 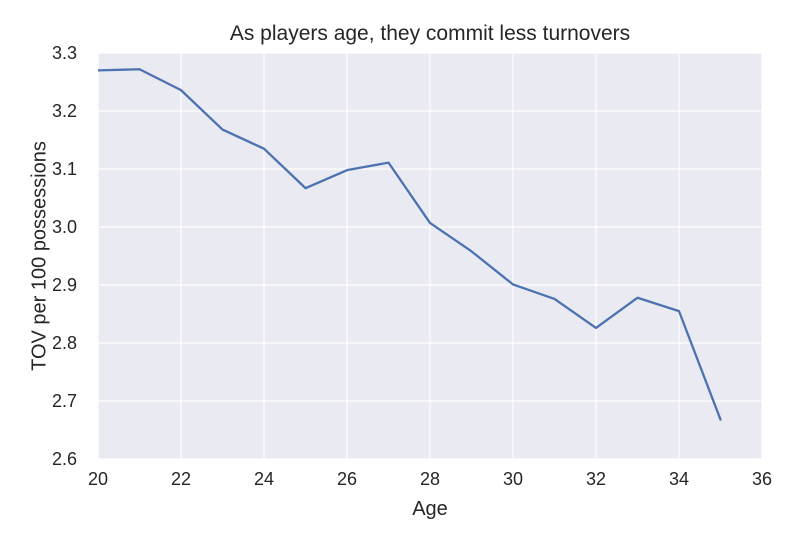 I want to click on y-tick-label: 2.9, so click(x=64, y=285).